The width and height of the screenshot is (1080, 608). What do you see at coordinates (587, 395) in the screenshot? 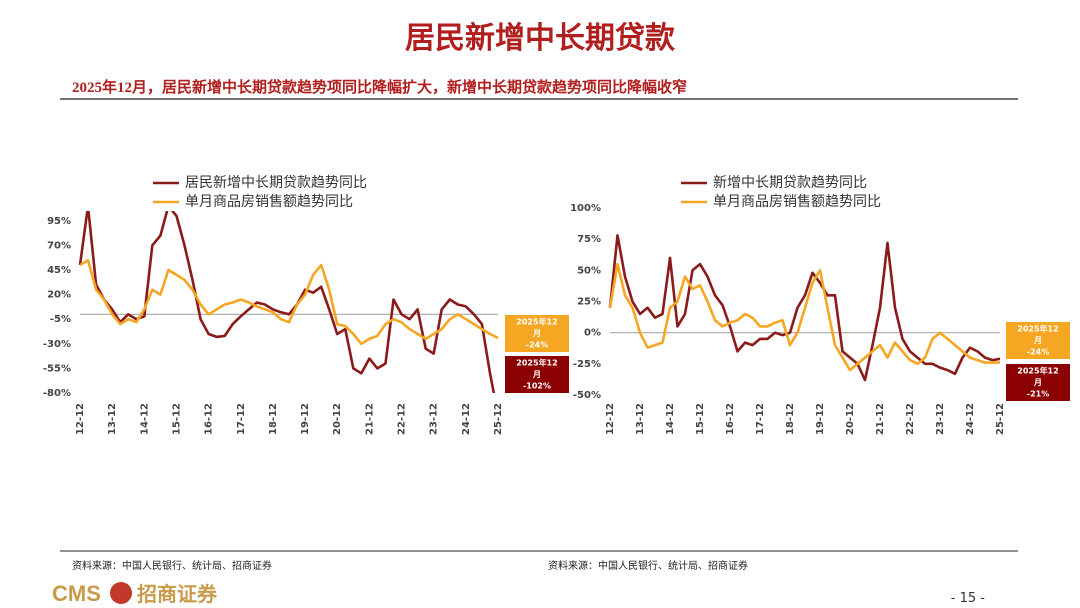
I see `y-tick-label: -50%` at bounding box center [587, 395].